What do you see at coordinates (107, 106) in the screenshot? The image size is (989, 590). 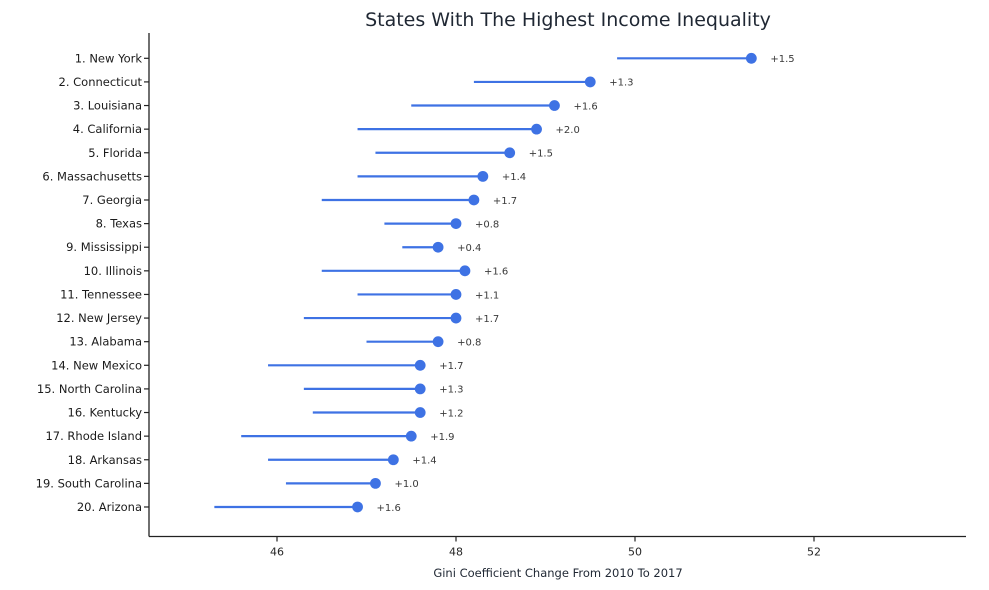 I see `category-label: 3. Louisiana` at bounding box center [107, 106].